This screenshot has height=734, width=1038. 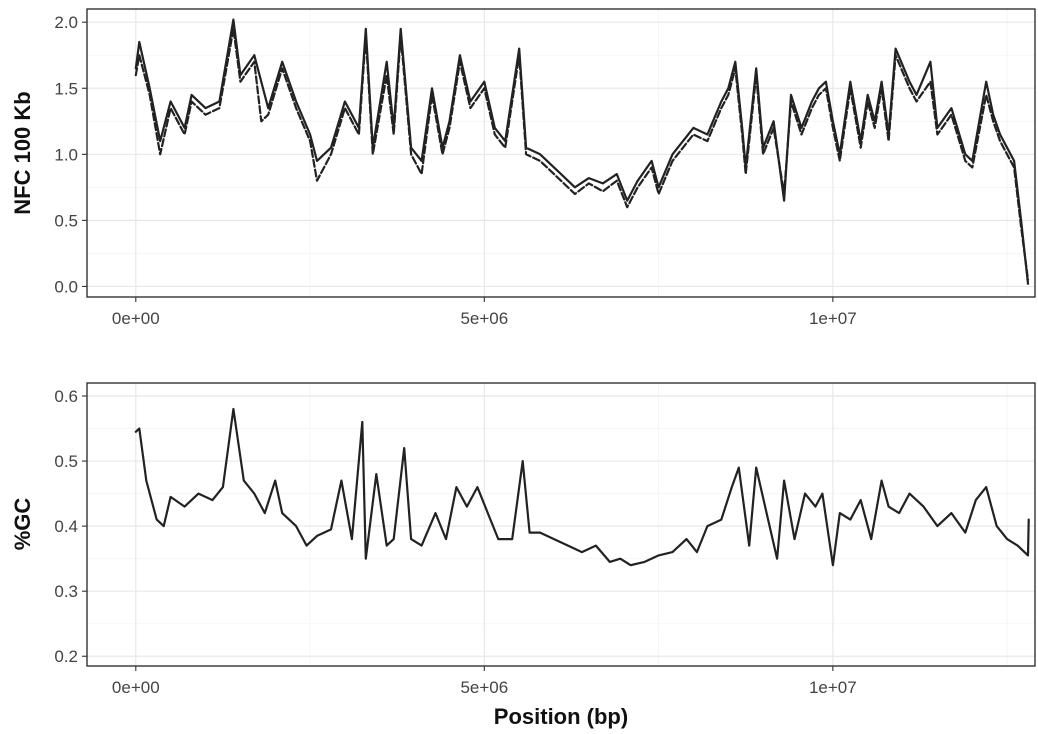 I want to click on y-tick-label: 1.5, so click(x=66, y=88).